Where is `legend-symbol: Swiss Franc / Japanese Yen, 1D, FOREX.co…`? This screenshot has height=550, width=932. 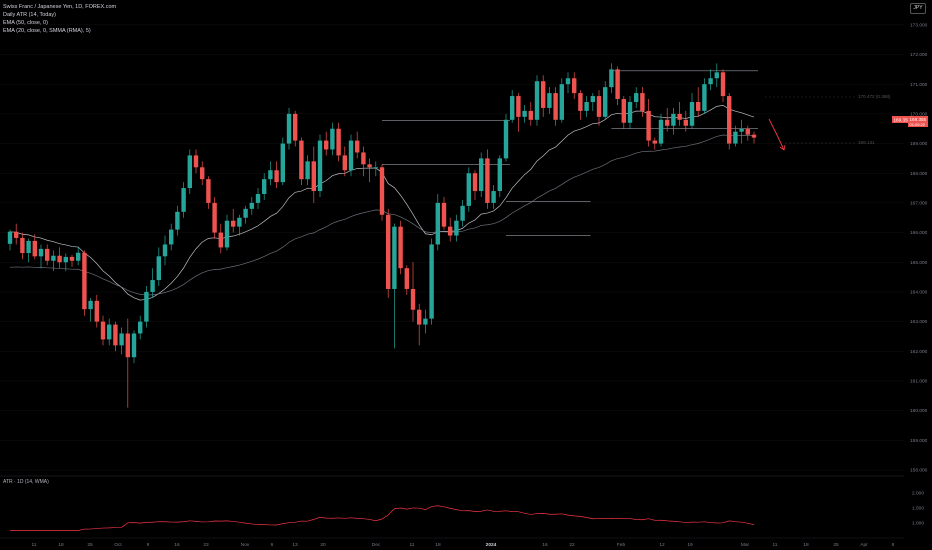 legend-symbol: Swiss Franc / Japanese Yen, 1D, FOREX.co… is located at coordinates (60, 7).